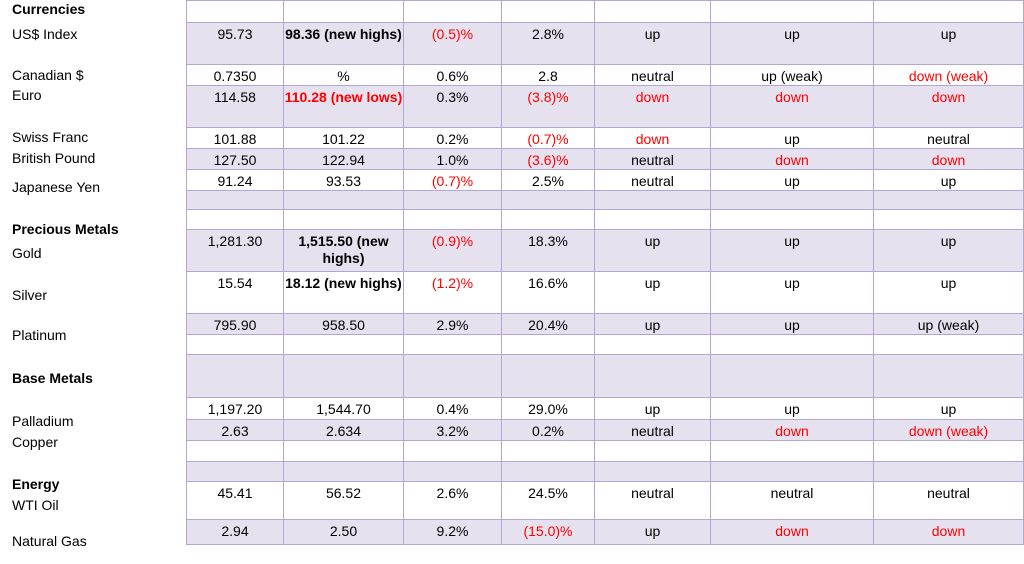 The image size is (1024, 564). What do you see at coordinates (548, 106) in the screenshot?
I see `table-cell: (3.8)%` at bounding box center [548, 106].